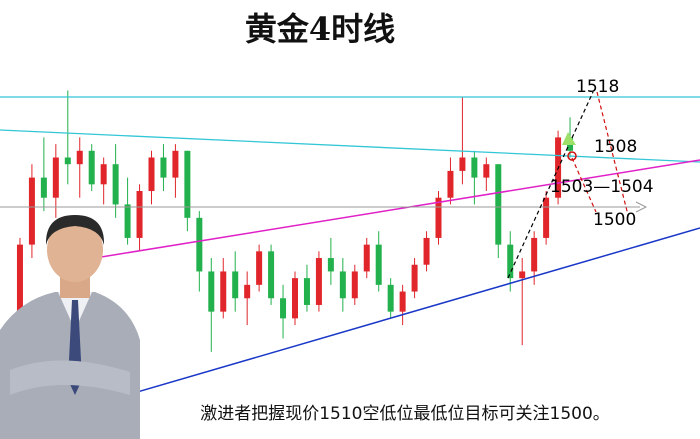  I want to click on caption: 激进者把握现价1510空低位最低位目标可关注1500。, so click(405, 414).